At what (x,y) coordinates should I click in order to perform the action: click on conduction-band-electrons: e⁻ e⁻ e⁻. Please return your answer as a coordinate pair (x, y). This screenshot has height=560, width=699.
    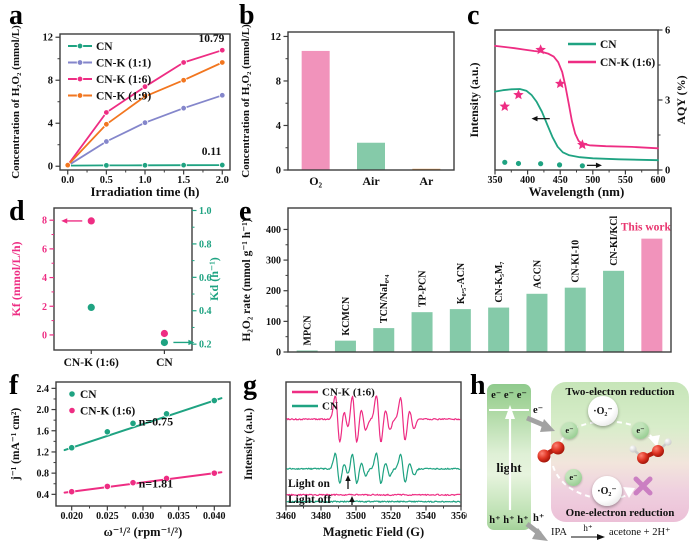
    Looking at the image, I should click on (509, 395).